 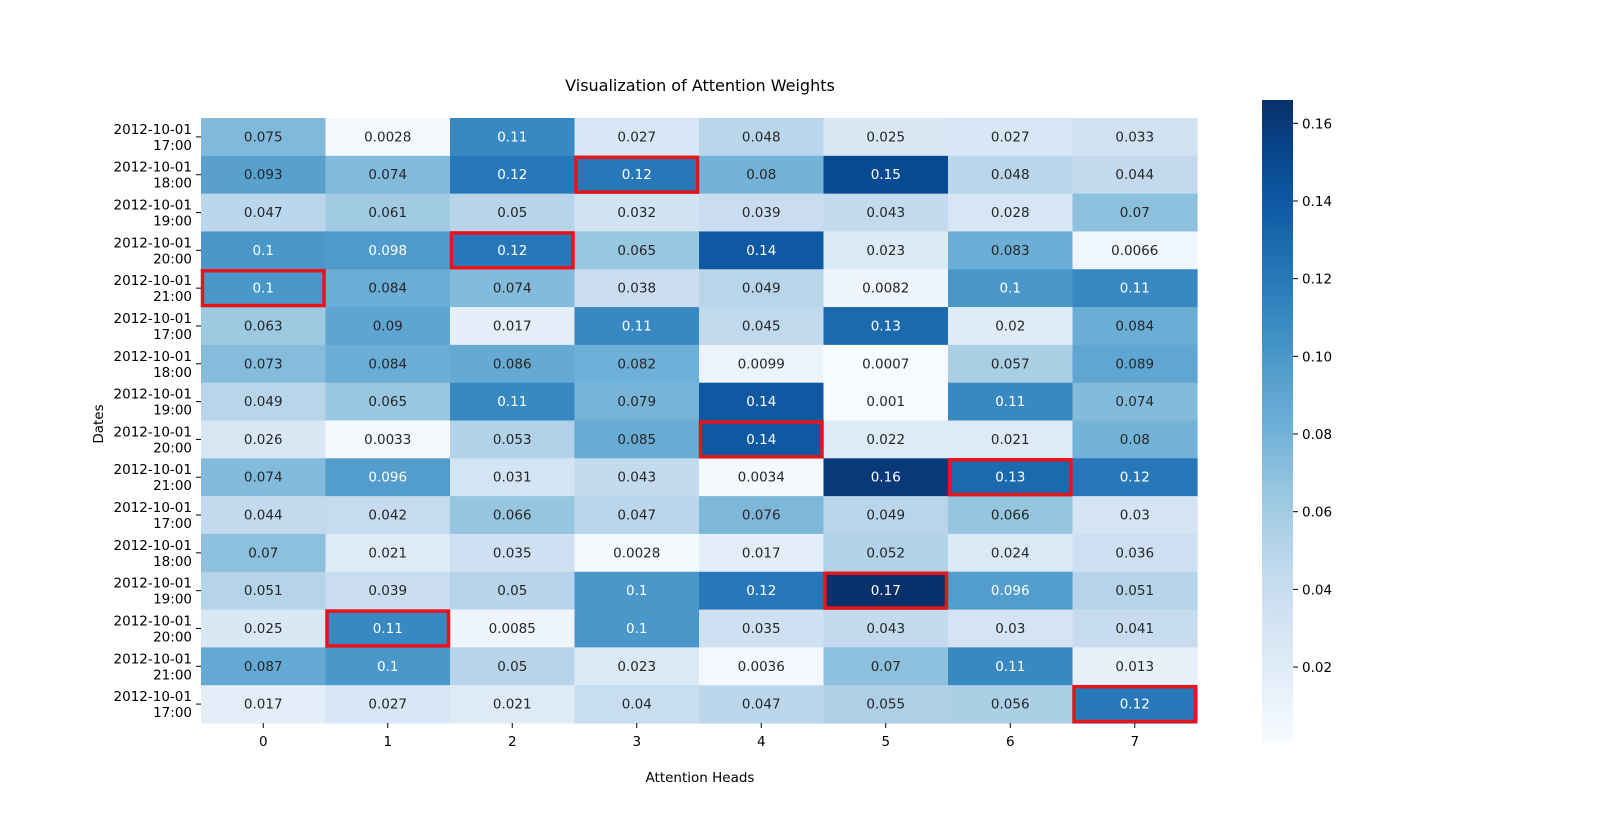 What do you see at coordinates (1134, 742) in the screenshot?
I see `x-tick-label: 7` at bounding box center [1134, 742].